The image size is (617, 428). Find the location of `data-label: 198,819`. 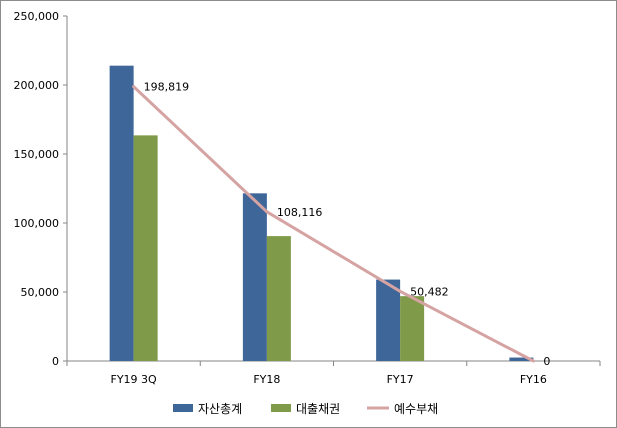

data-label: 198,819 is located at coordinates (167, 87).